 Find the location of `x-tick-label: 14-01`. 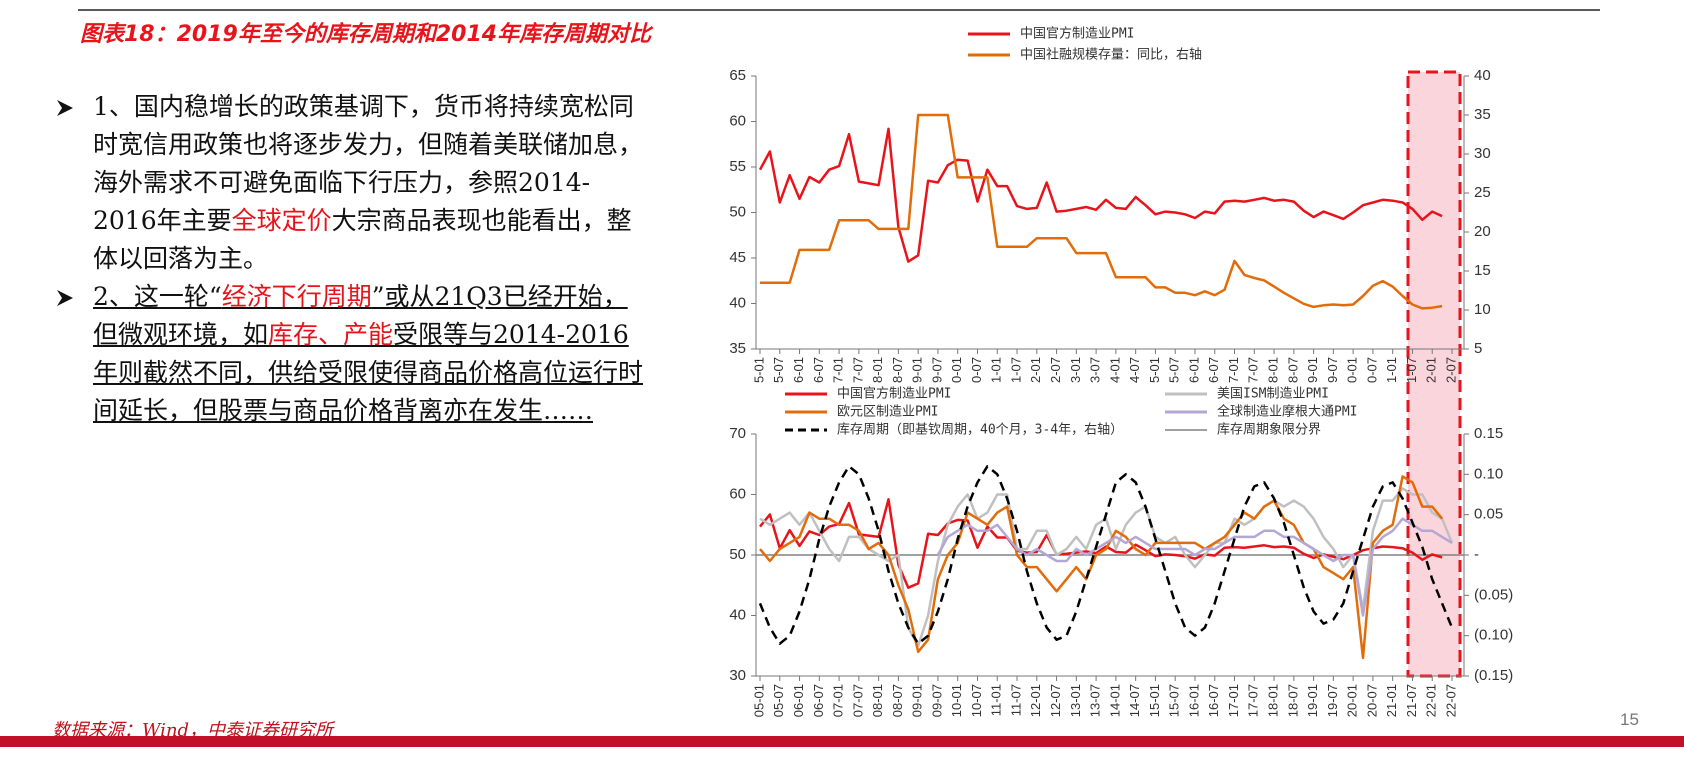

x-tick-label: 14-01 is located at coordinates (1114, 700).